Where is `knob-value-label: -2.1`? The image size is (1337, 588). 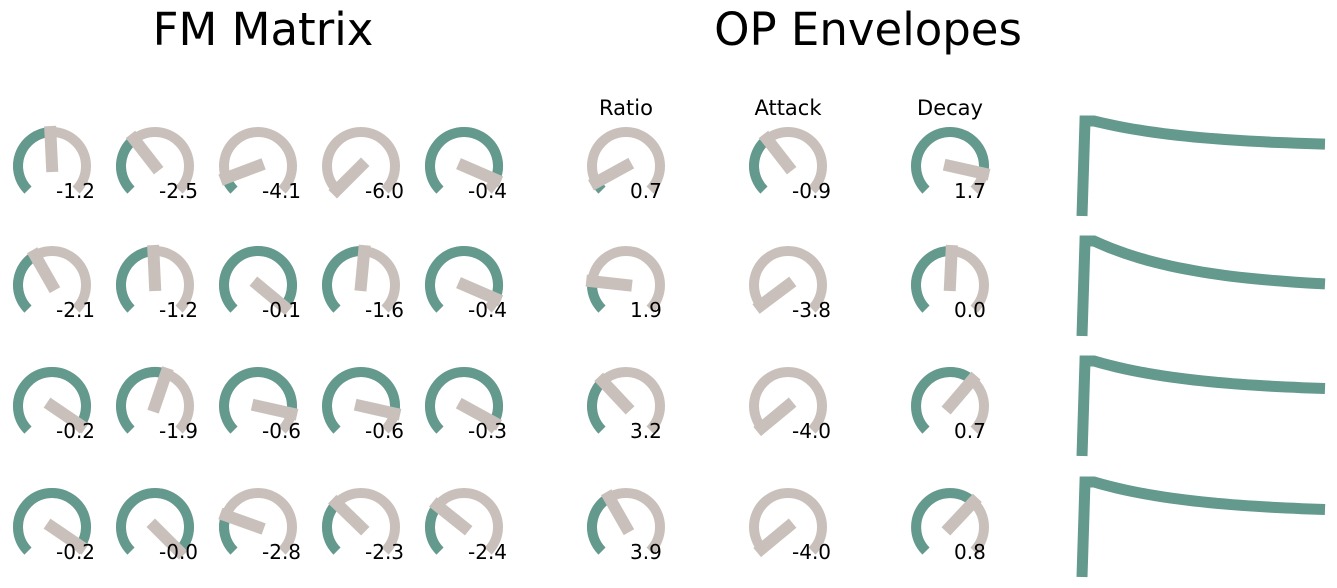 knob-value-label: -2.1 is located at coordinates (75, 310).